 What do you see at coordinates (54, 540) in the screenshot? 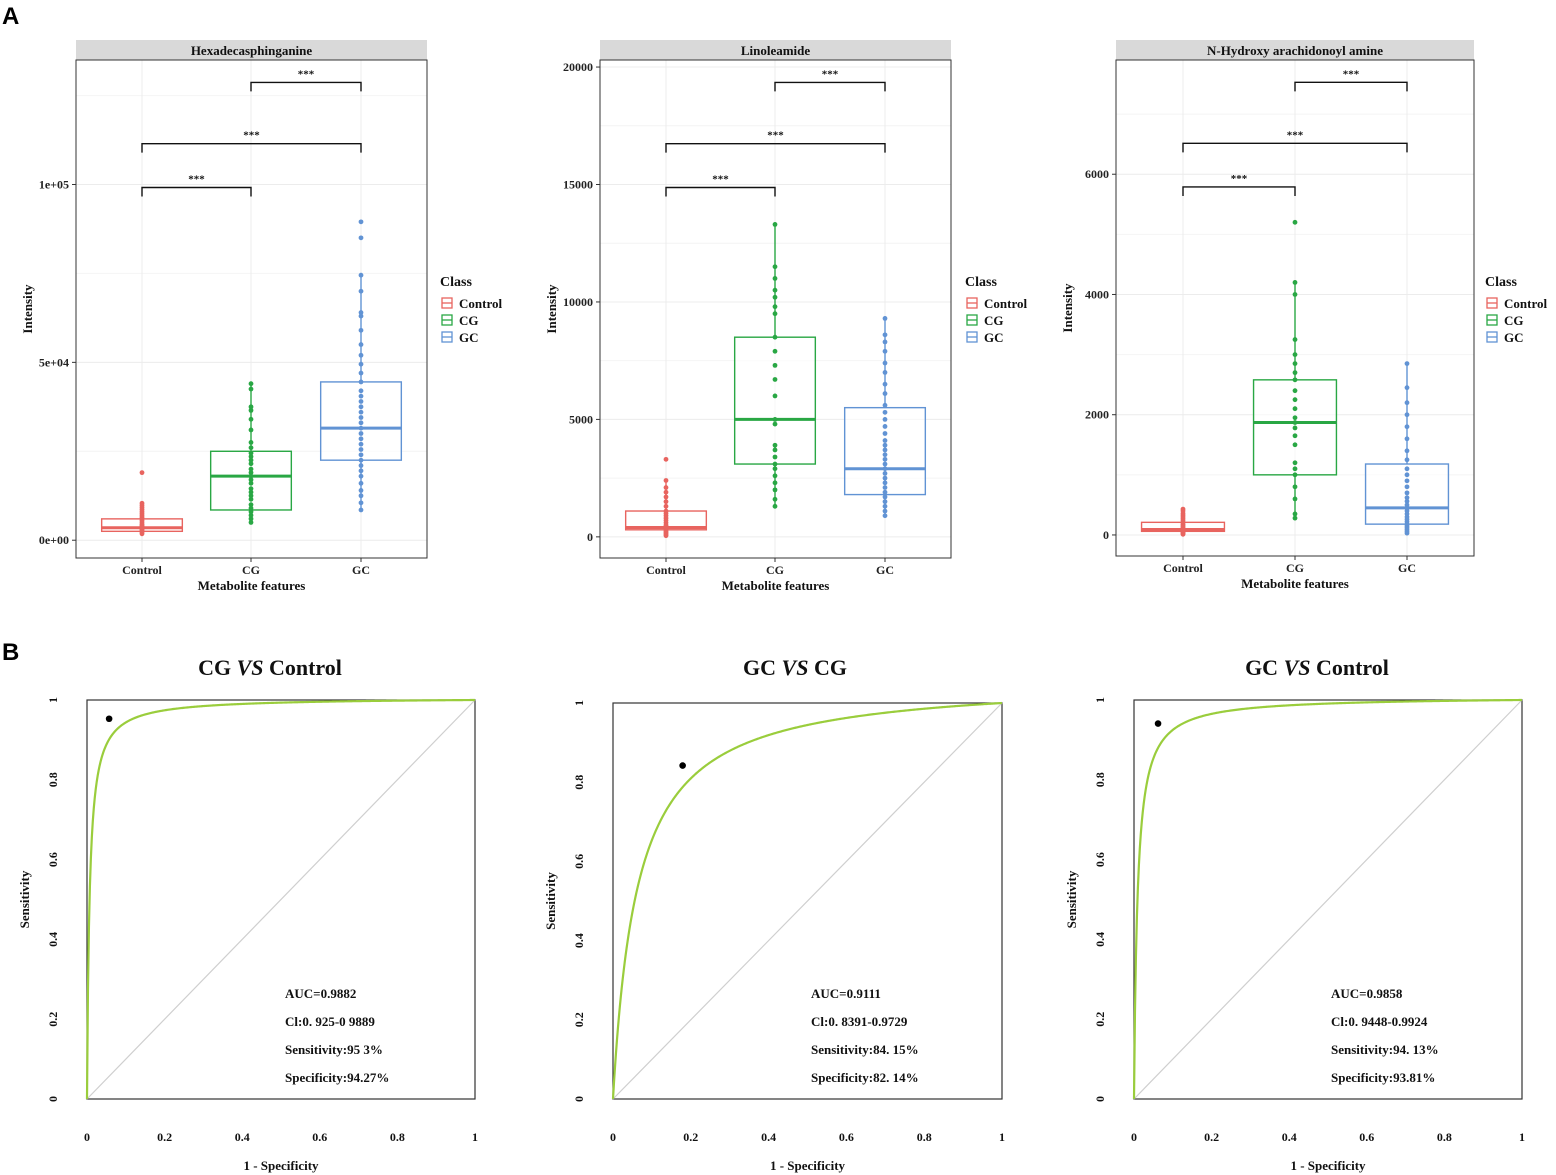
I see `y-tick-label: 0e+00` at bounding box center [54, 540].